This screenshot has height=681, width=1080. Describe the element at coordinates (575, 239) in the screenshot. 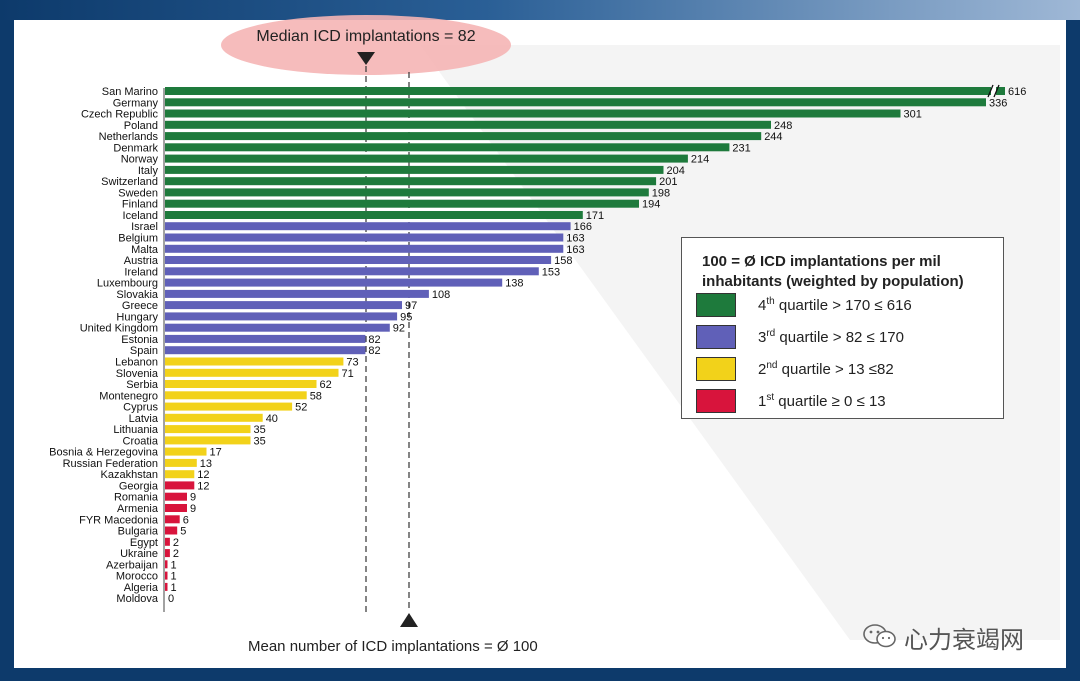

I see `value-label-belgium: 163` at that location.